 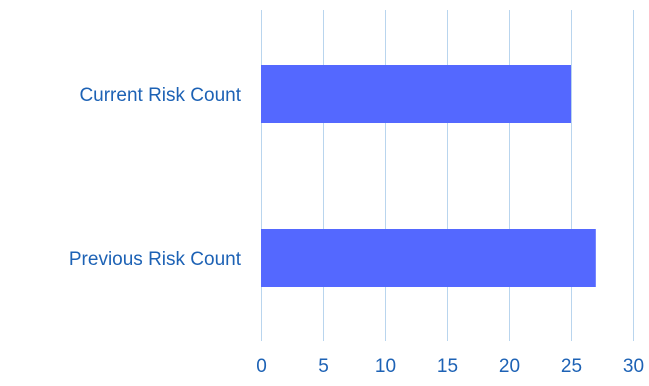 What do you see at coordinates (160, 95) in the screenshot?
I see `category-label-current-risk-count: Current Risk Count` at bounding box center [160, 95].